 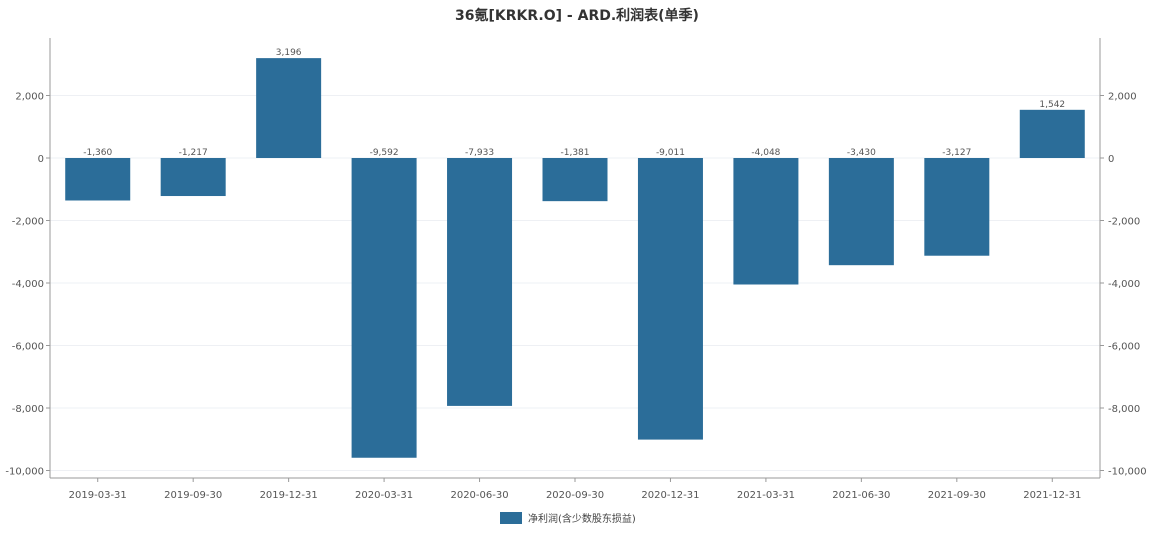 I want to click on x-tick-label: 2021-09-30, so click(x=957, y=495).